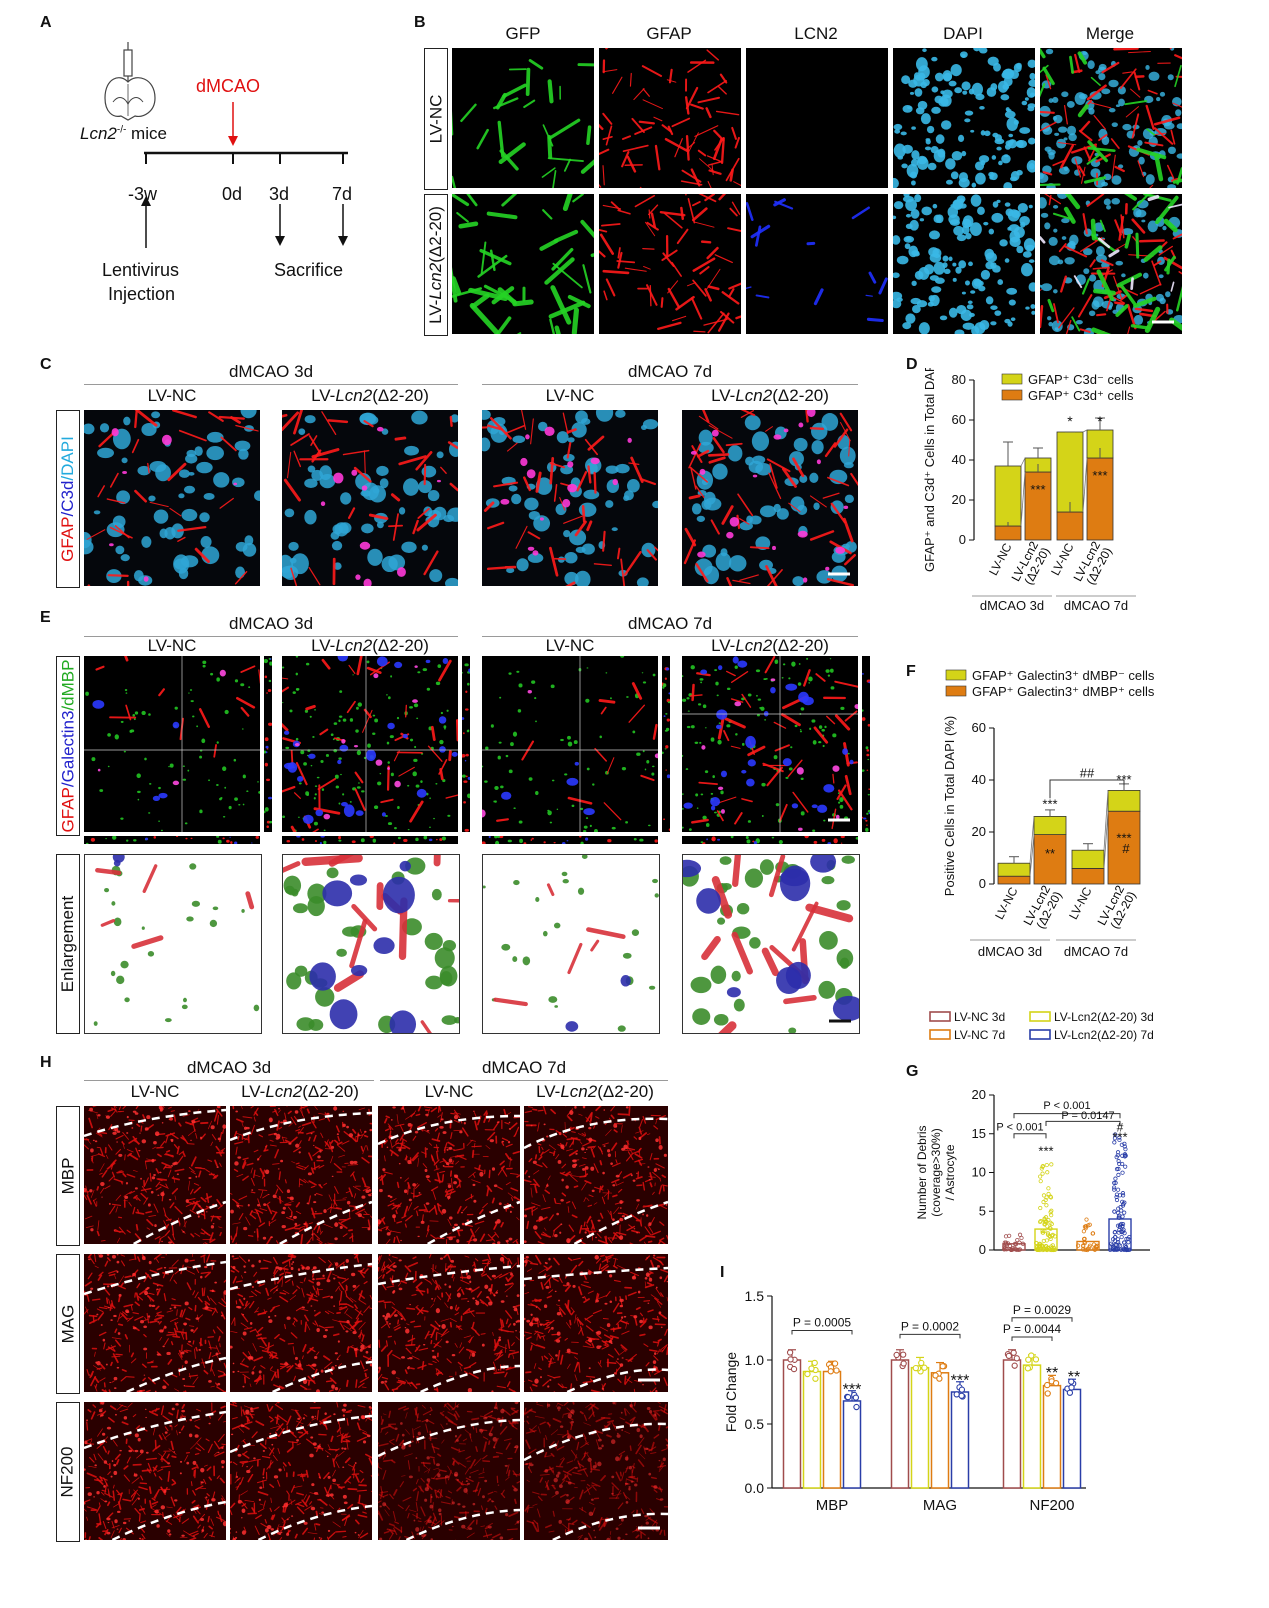 Image resolution: width=1269 pixels, height=1608 pixels. What do you see at coordinates (45, 617) in the screenshot?
I see `panel-letter-e: E` at bounding box center [45, 617].